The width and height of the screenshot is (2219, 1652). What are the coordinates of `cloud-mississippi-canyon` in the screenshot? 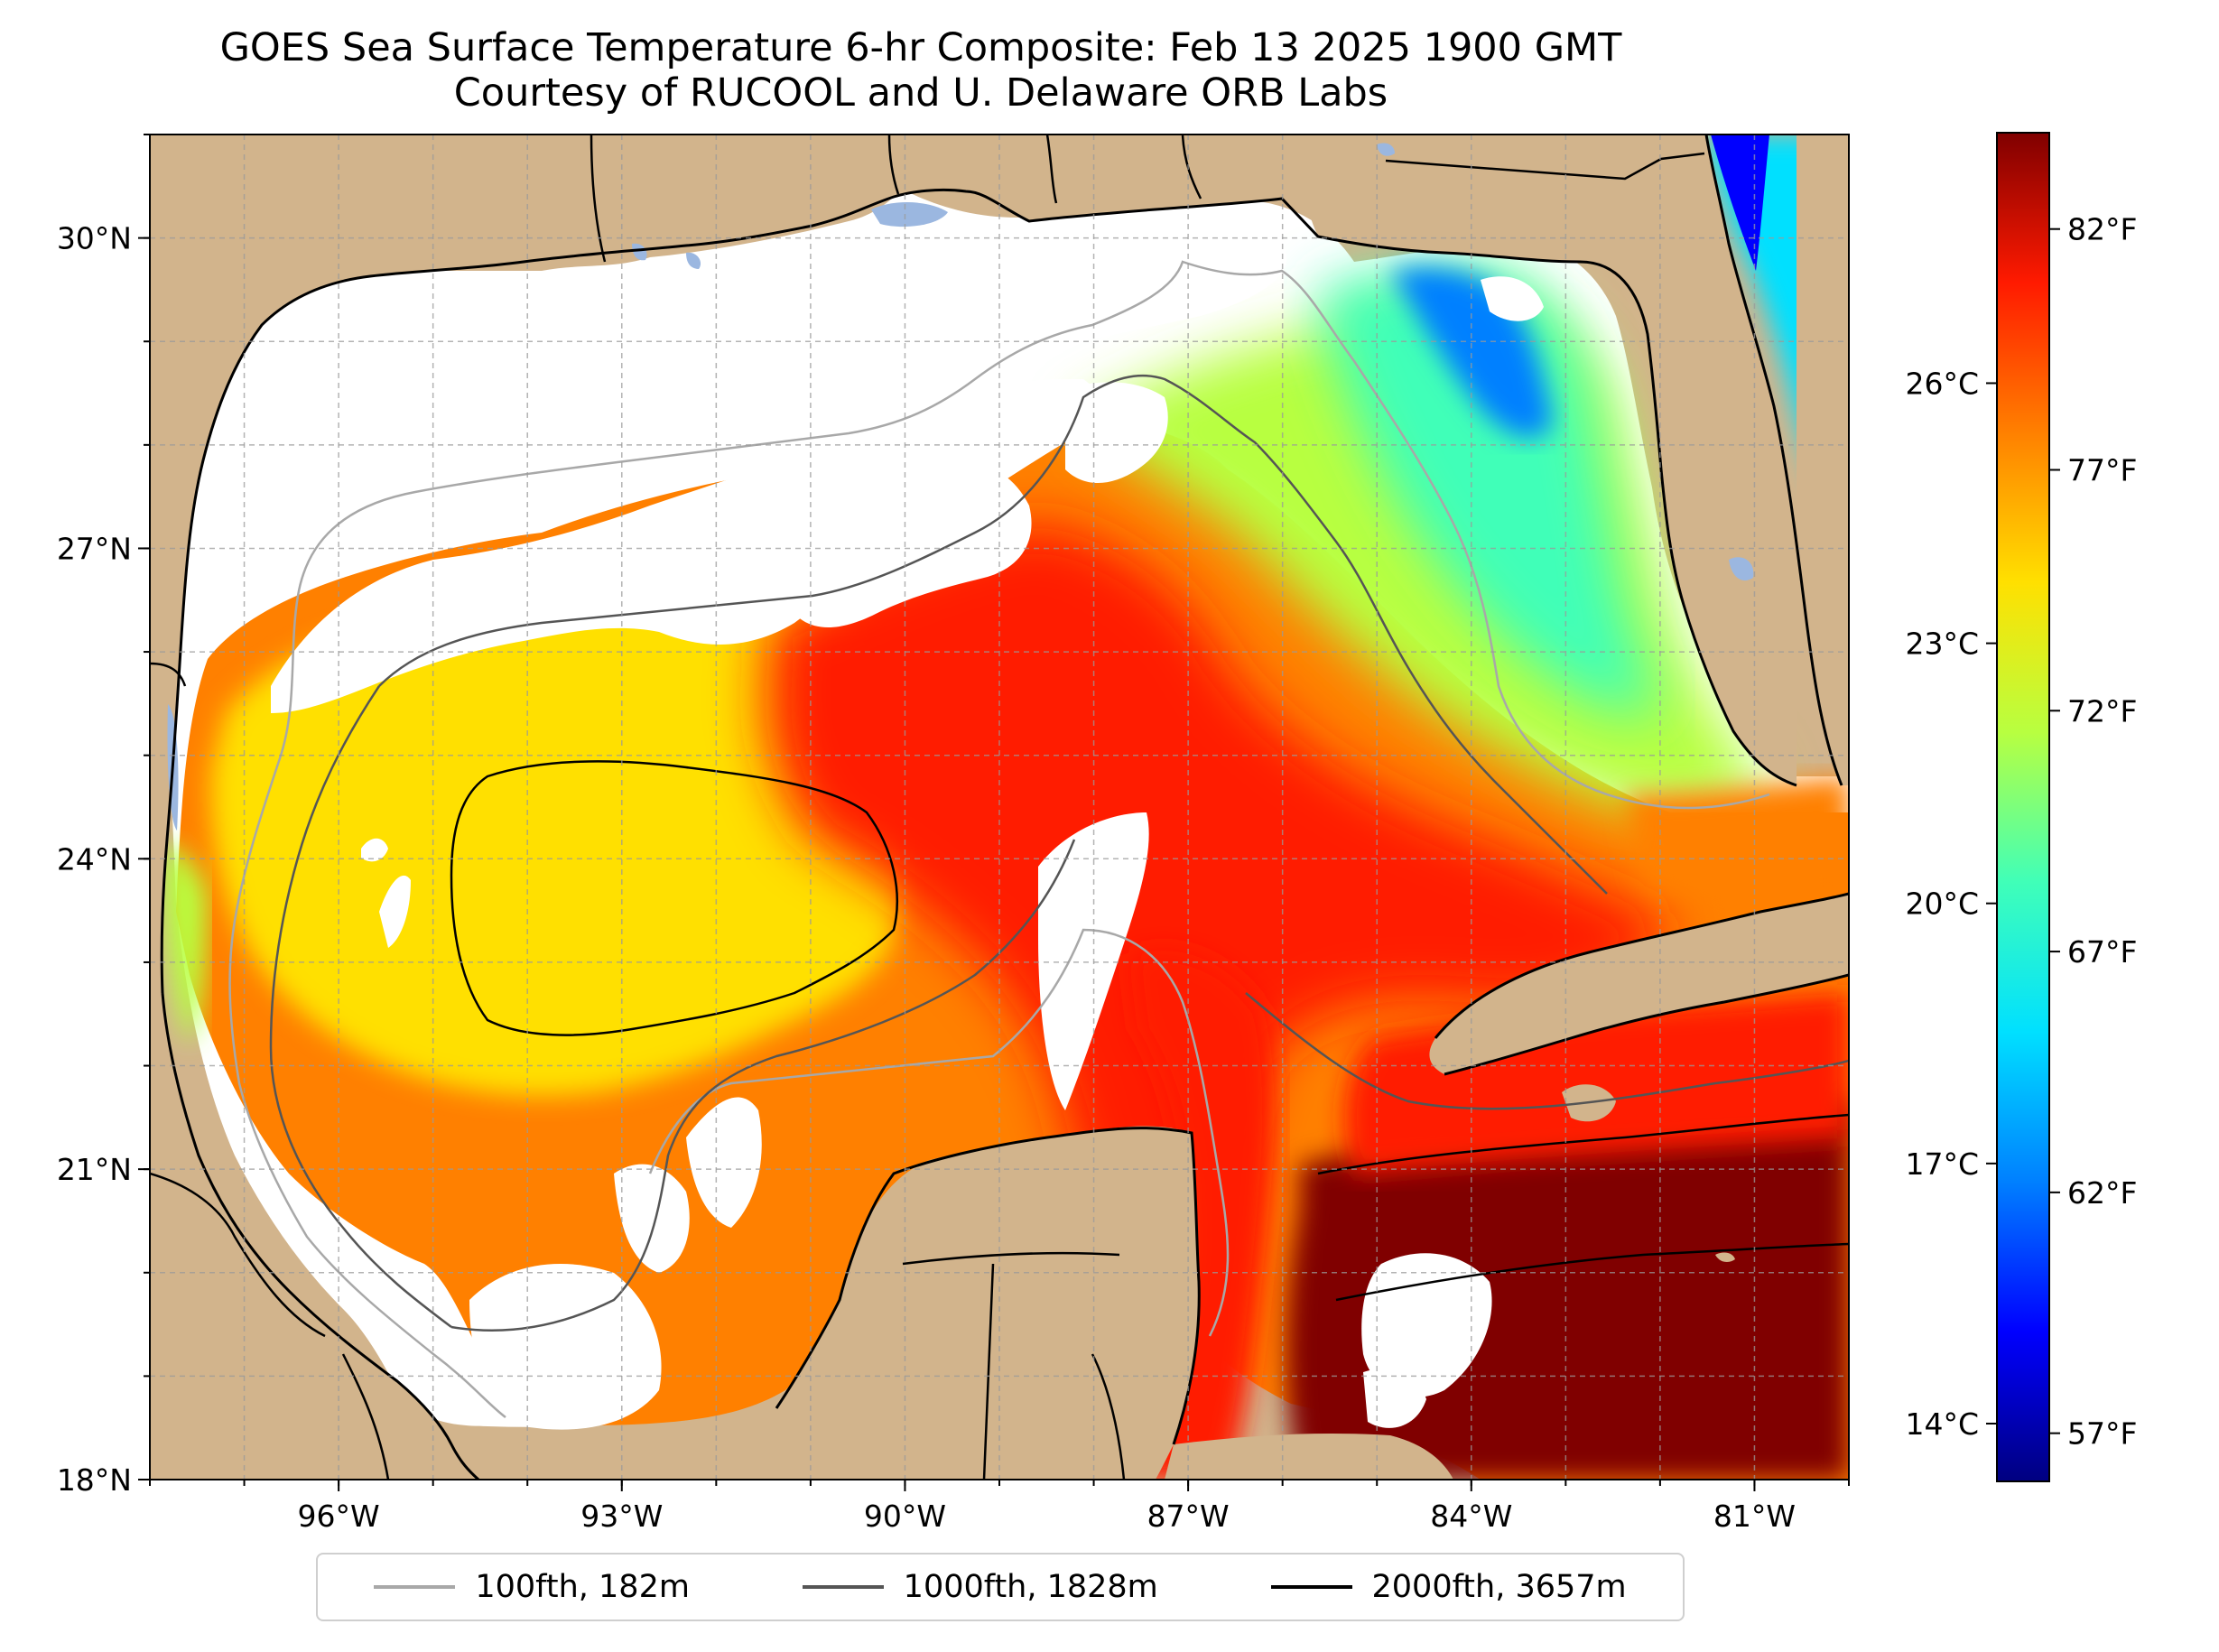 It's located at (908, 544).